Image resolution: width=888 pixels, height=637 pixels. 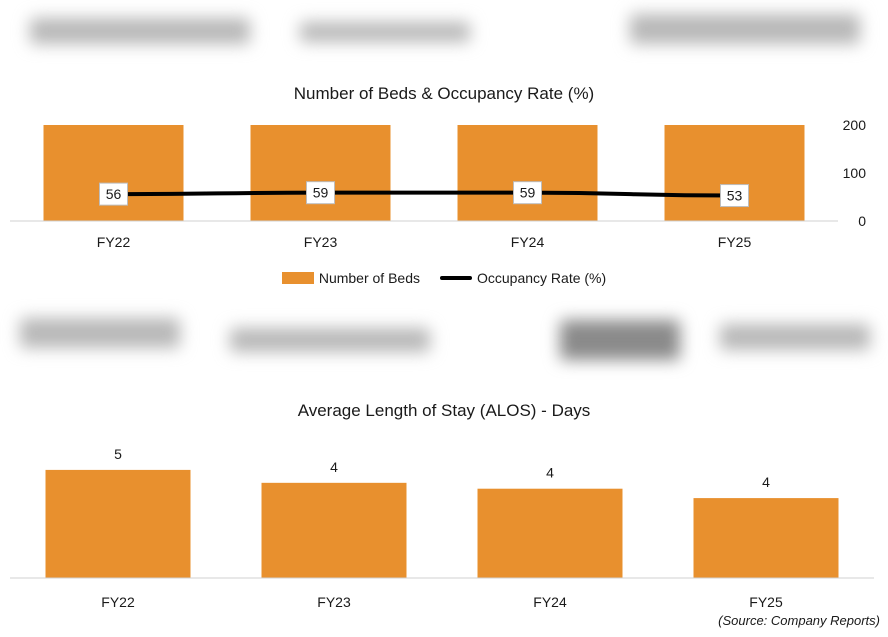 I want to click on data-label-text: 53, so click(x=735, y=196).